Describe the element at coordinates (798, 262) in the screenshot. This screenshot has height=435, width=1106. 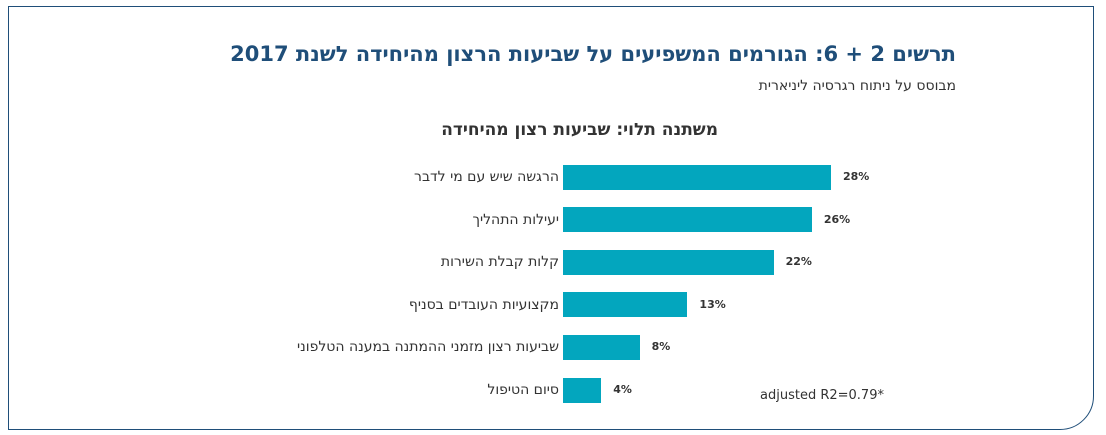
I see `bar-value-label: 22%` at that location.